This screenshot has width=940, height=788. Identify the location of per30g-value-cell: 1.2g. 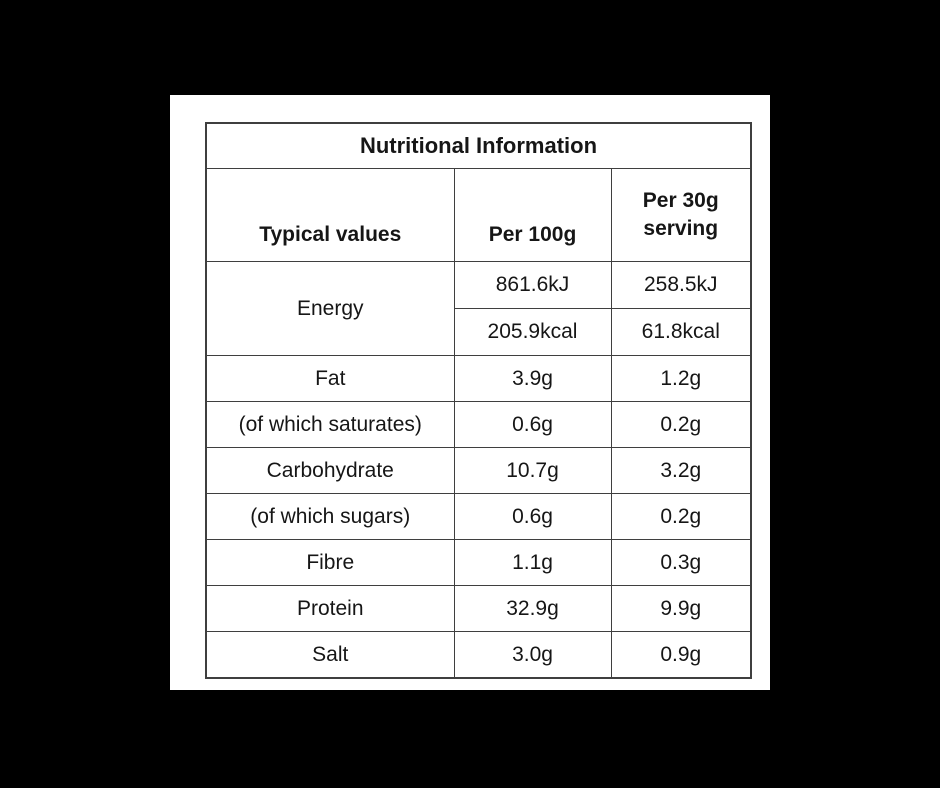
(681, 378).